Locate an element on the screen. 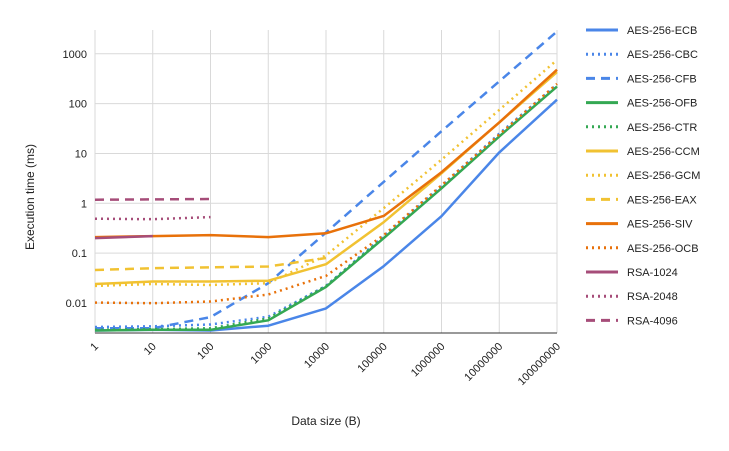 This screenshot has height=451, width=729. legend-item: AES-256-CCM is located at coordinates (643, 152).